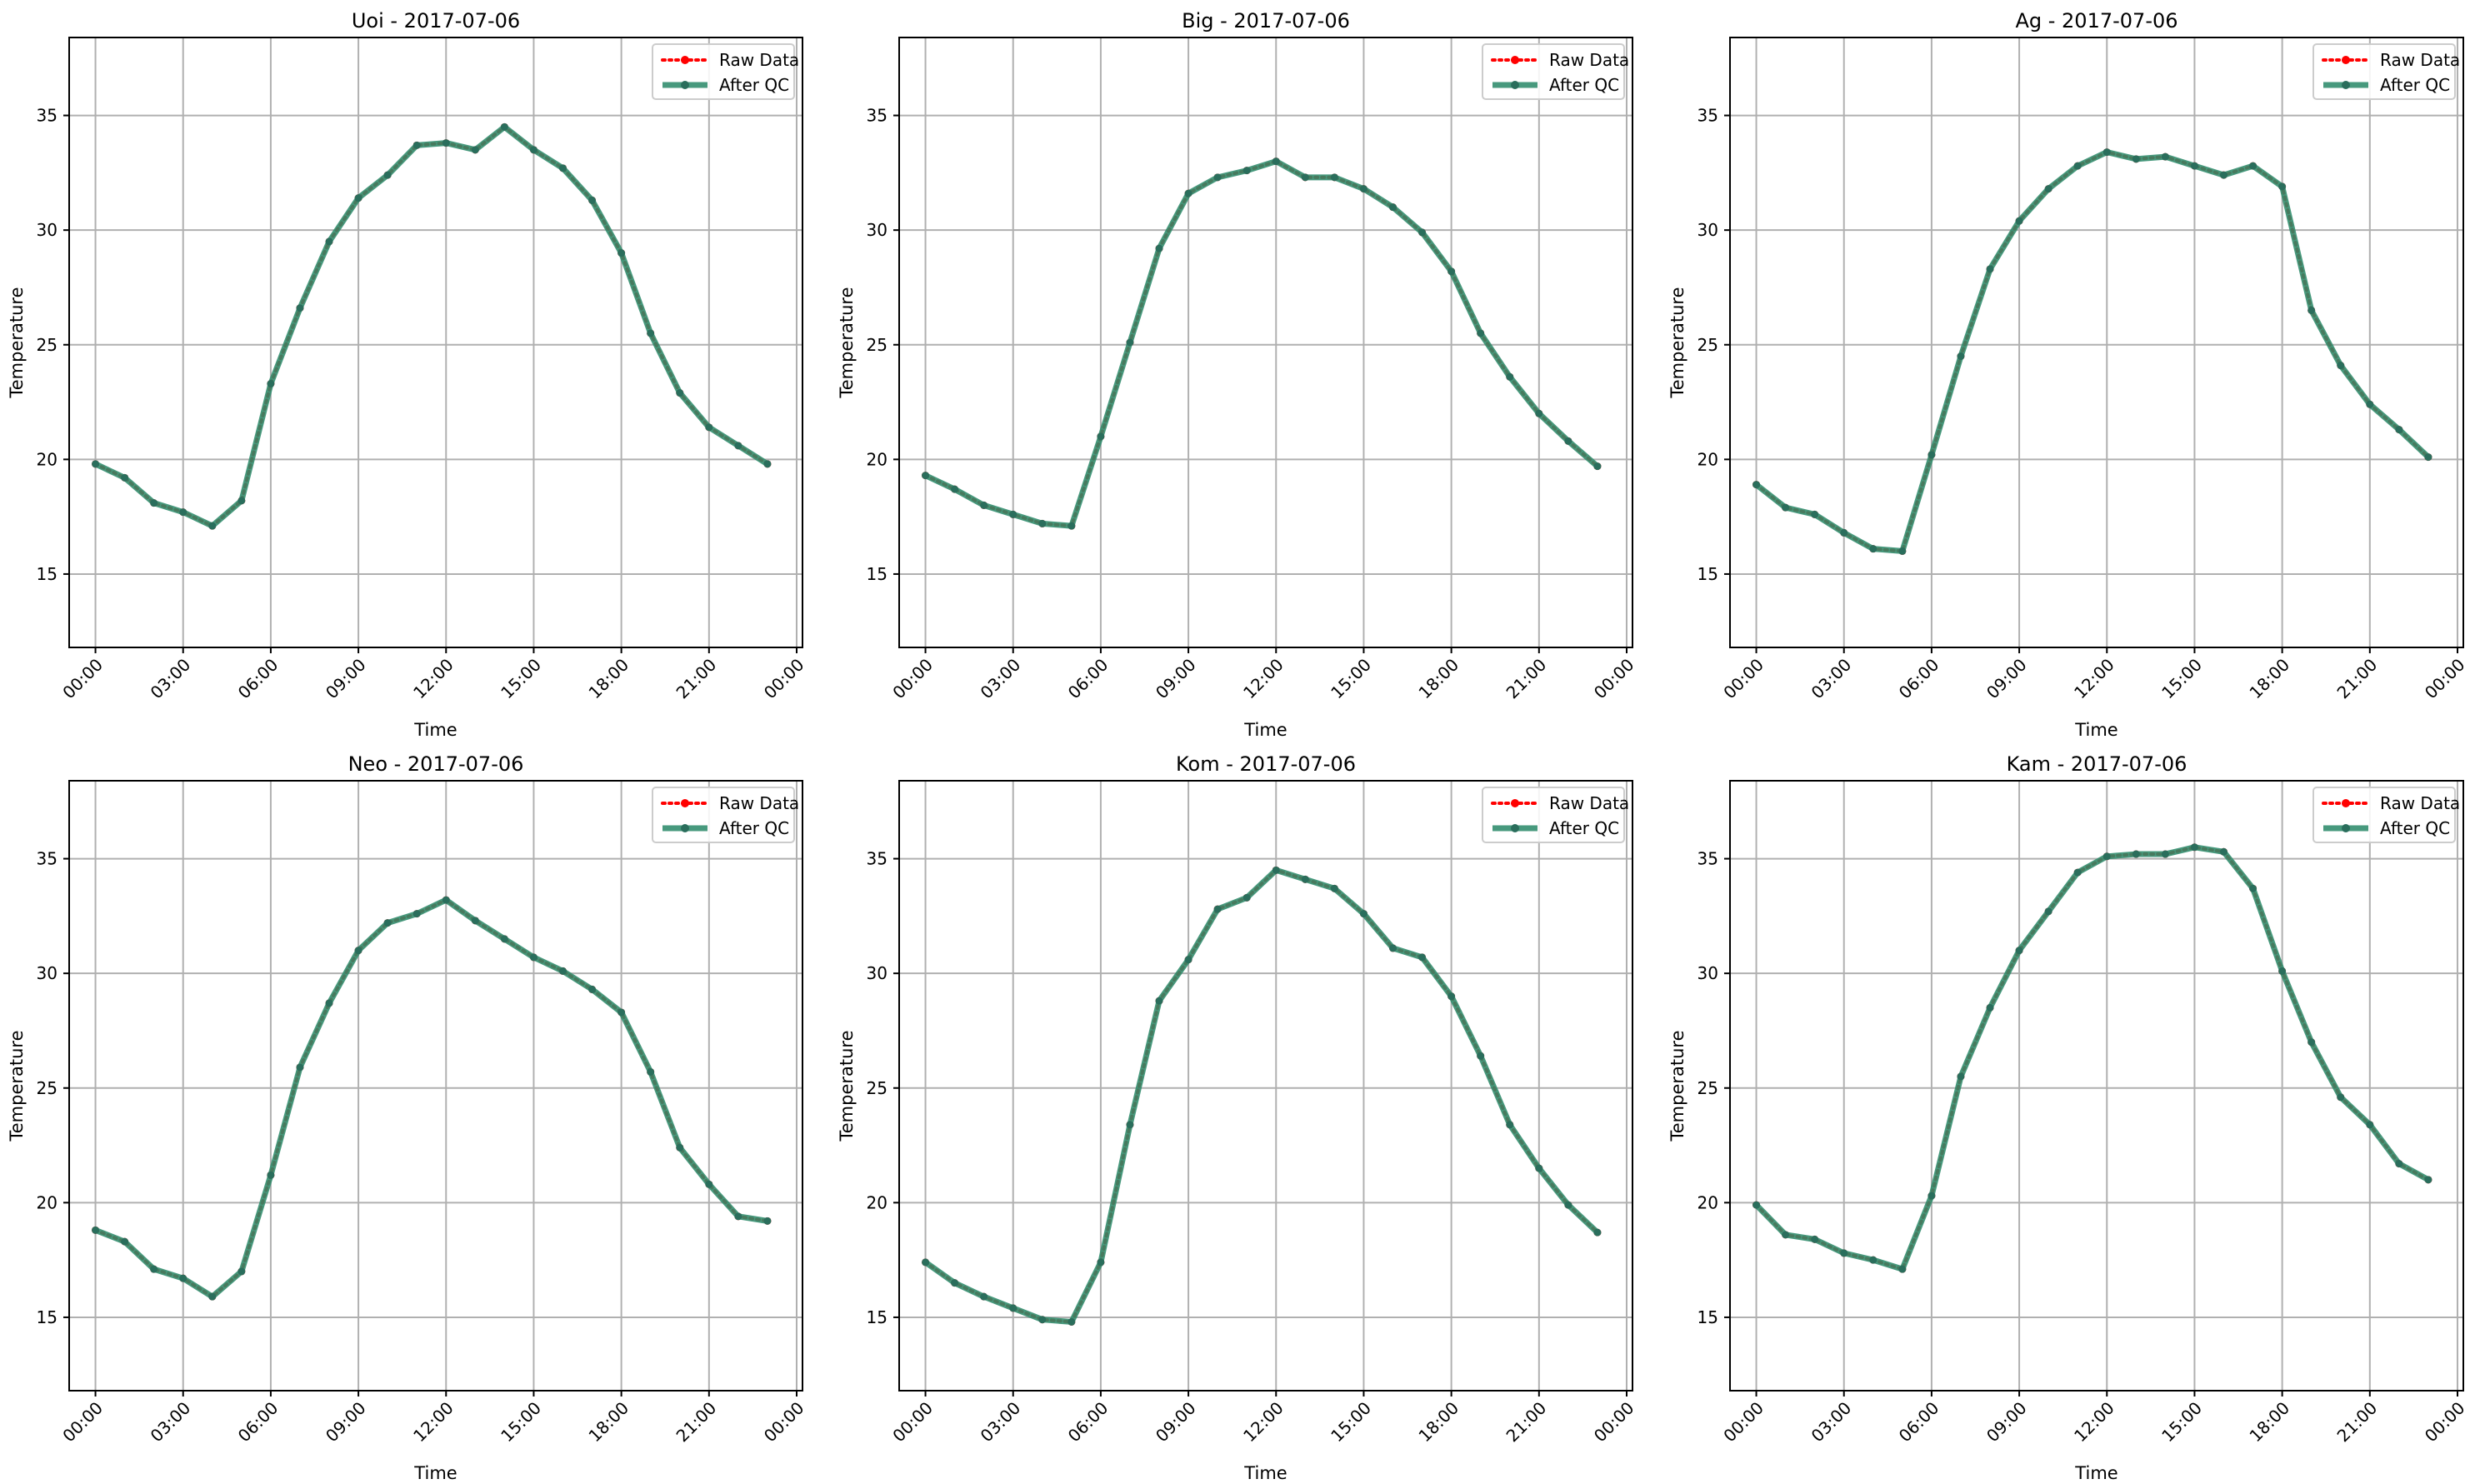 The height and width of the screenshot is (1484, 2485). Describe the element at coordinates (1708, 459) in the screenshot. I see `y-tick-label: 20` at that location.